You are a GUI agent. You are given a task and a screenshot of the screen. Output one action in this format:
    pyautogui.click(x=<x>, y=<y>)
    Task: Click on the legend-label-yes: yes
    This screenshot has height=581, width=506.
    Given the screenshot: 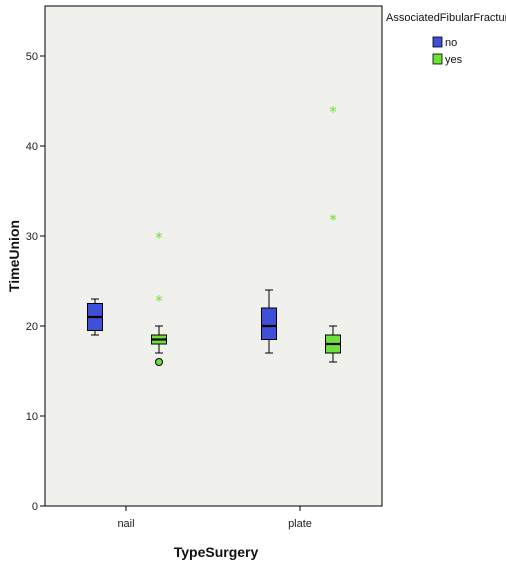 What is the action you would take?
    pyautogui.click(x=454, y=60)
    